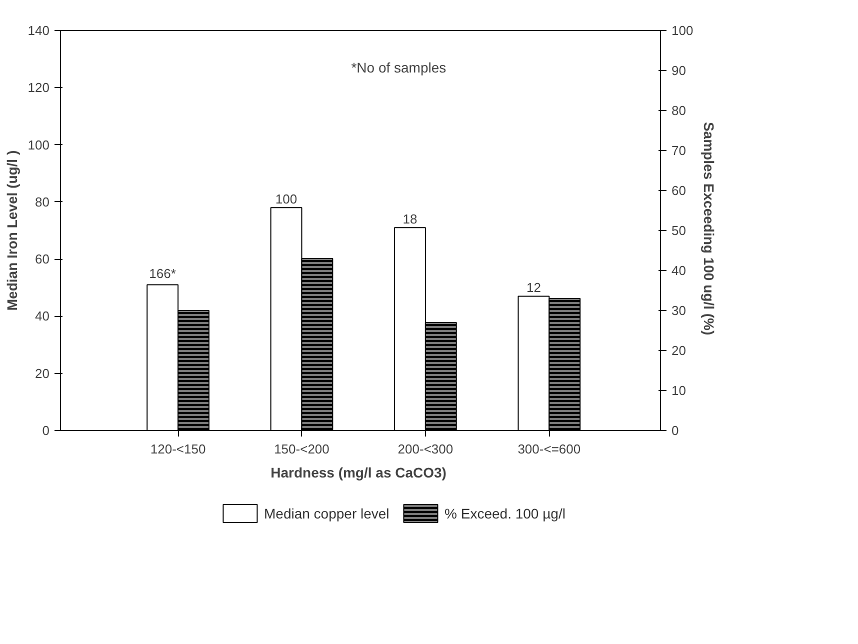  I want to click on x-tick-label: 150-<200, so click(302, 449).